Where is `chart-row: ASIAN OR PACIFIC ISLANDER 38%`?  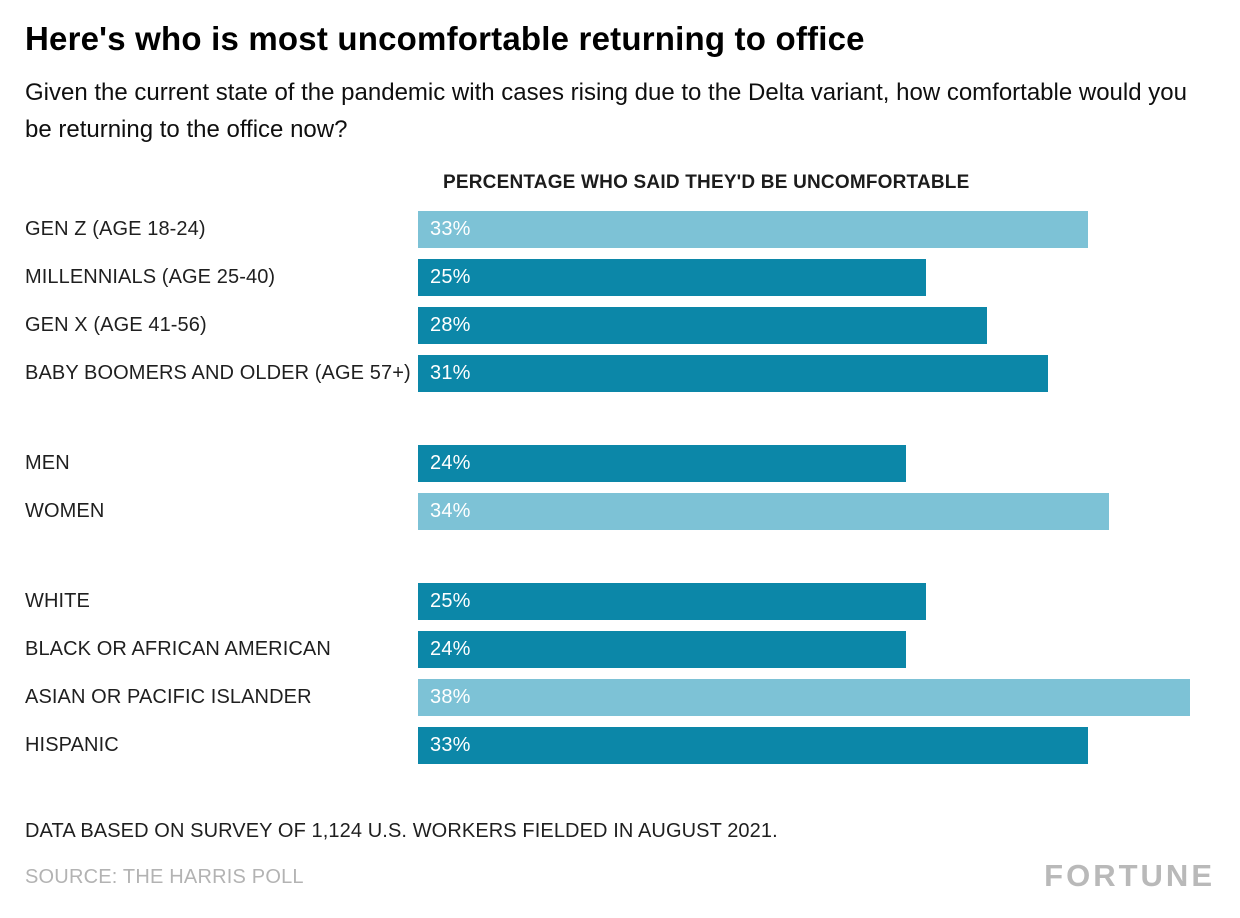
chart-row: ASIAN OR PACIFIC ISLANDER 38% is located at coordinates (620, 697).